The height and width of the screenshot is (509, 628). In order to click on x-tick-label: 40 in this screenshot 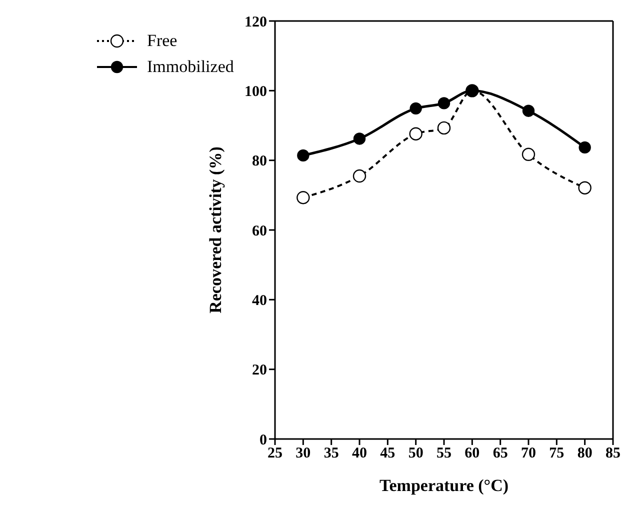, I will do `click(359, 454)`.